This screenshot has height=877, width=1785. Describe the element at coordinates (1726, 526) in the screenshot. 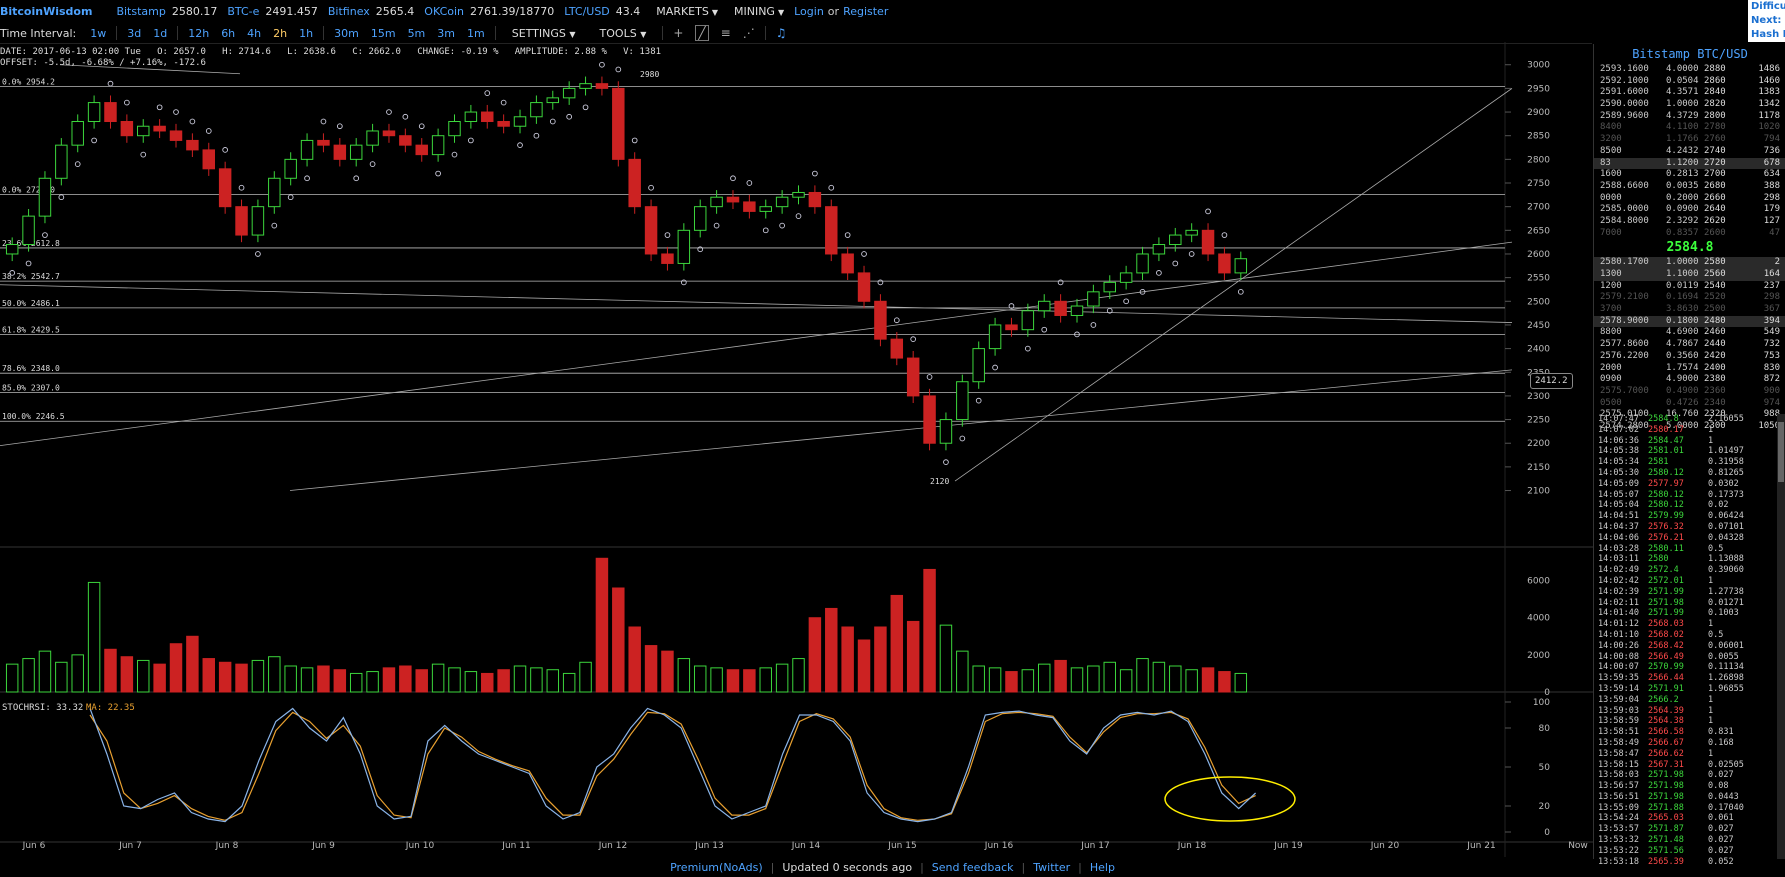

I see `trade-amount: 0.07101` at that location.